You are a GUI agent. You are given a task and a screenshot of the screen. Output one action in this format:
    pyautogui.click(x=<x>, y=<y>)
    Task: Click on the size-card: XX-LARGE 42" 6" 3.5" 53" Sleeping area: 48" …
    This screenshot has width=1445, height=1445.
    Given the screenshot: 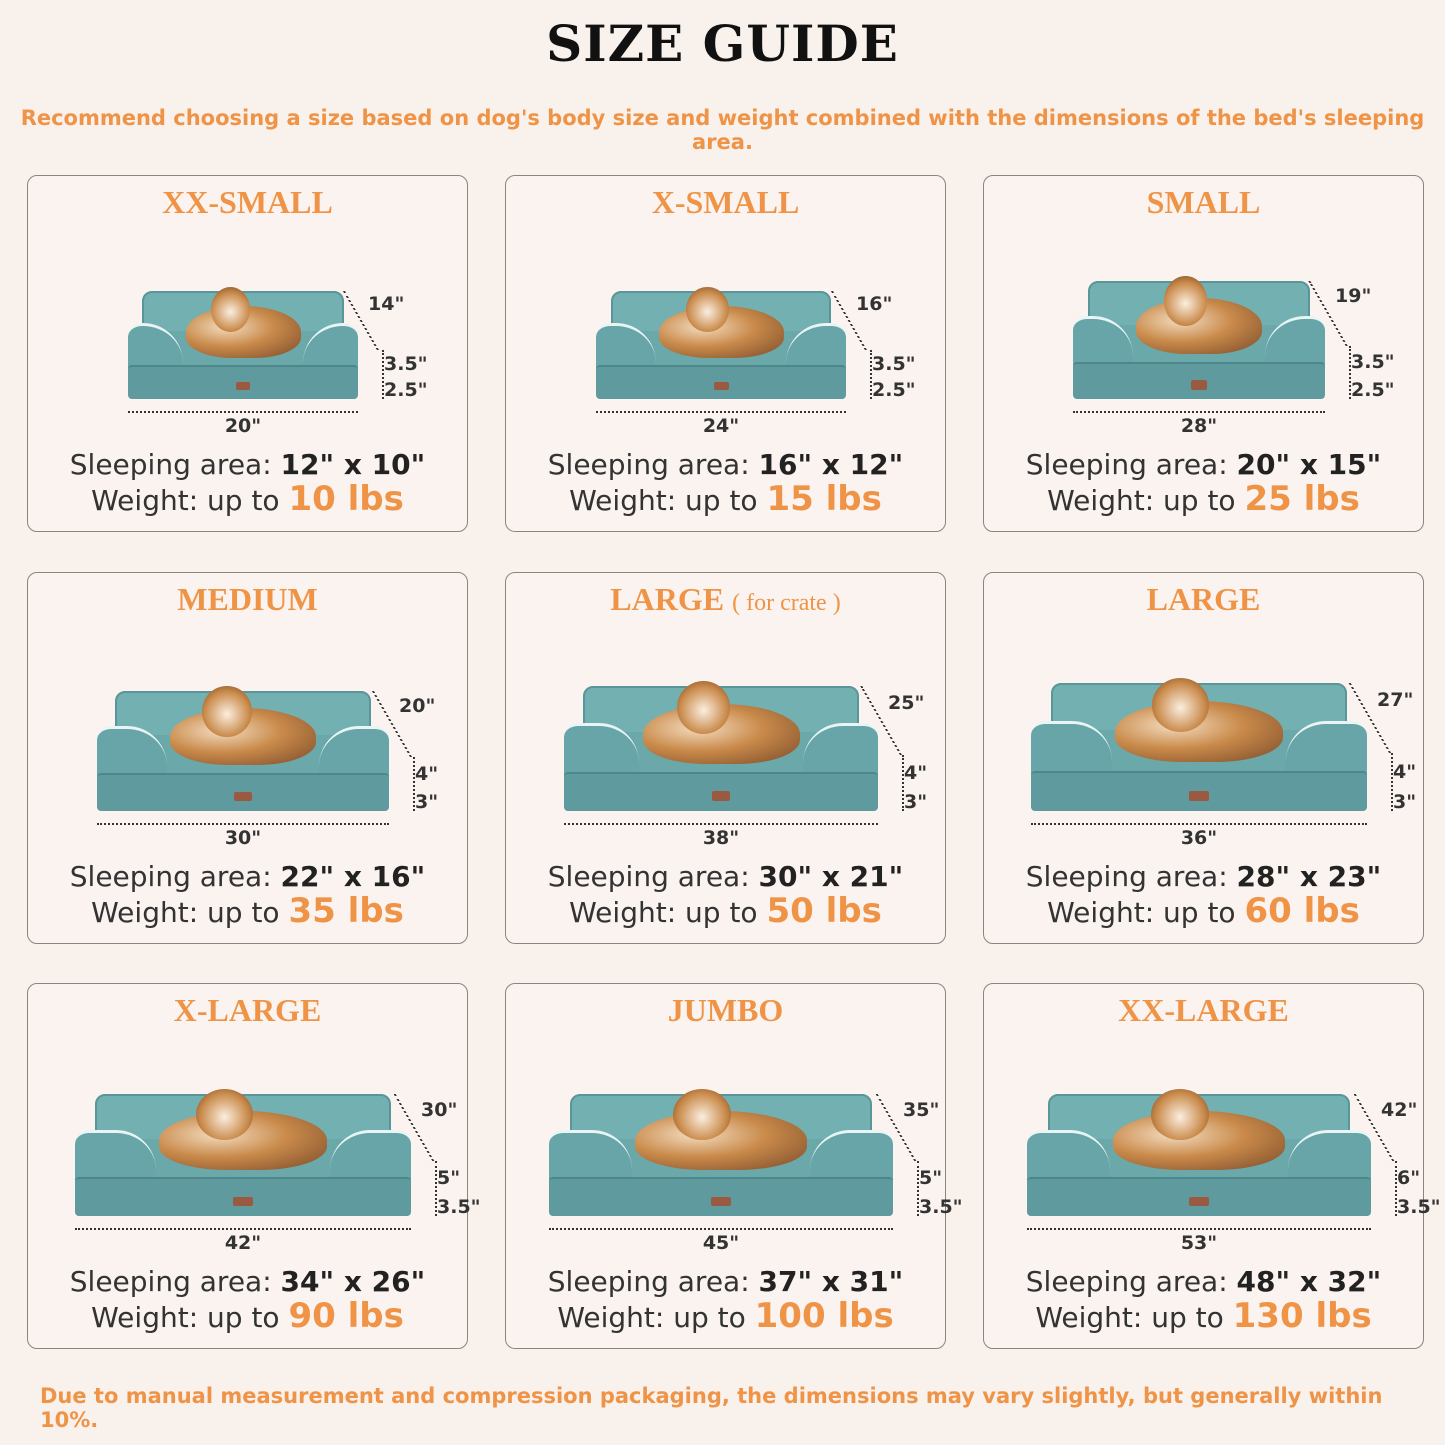 What is the action you would take?
    pyautogui.click(x=1212, y=1166)
    